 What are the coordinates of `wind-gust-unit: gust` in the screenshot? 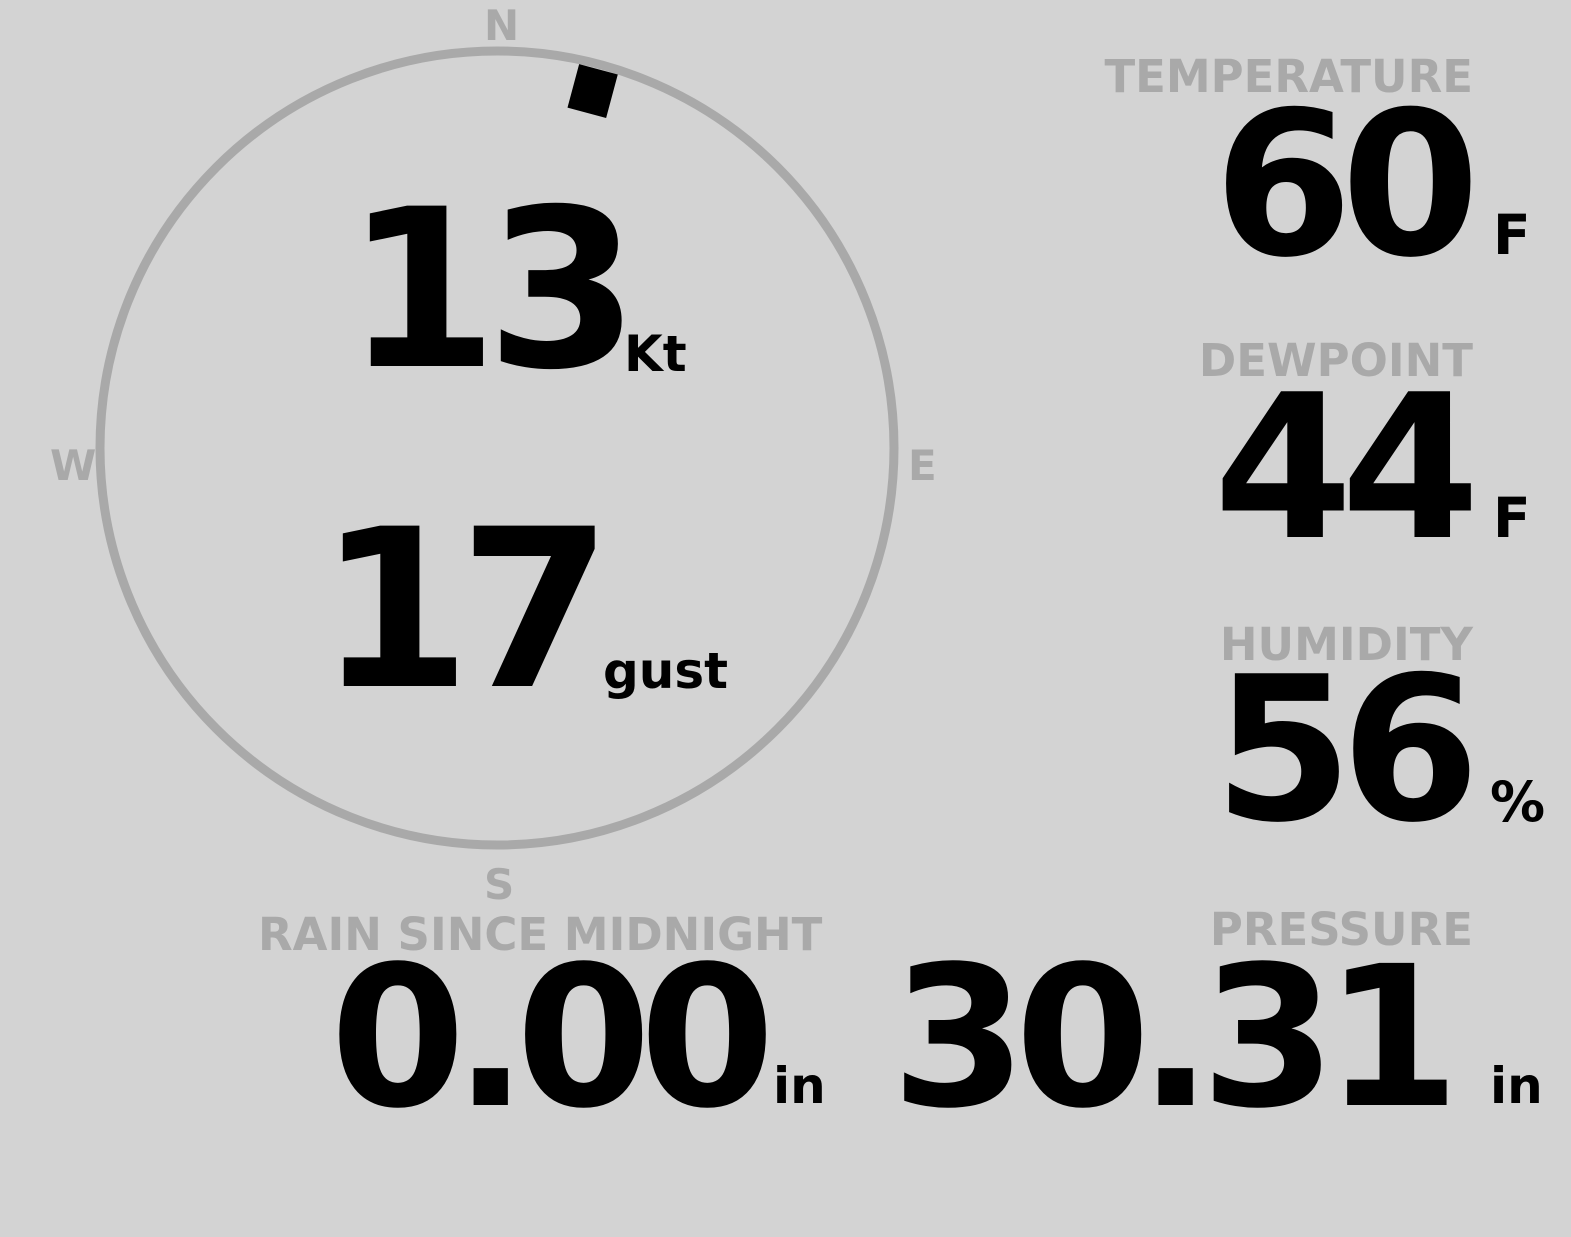 It's located at (666, 671).